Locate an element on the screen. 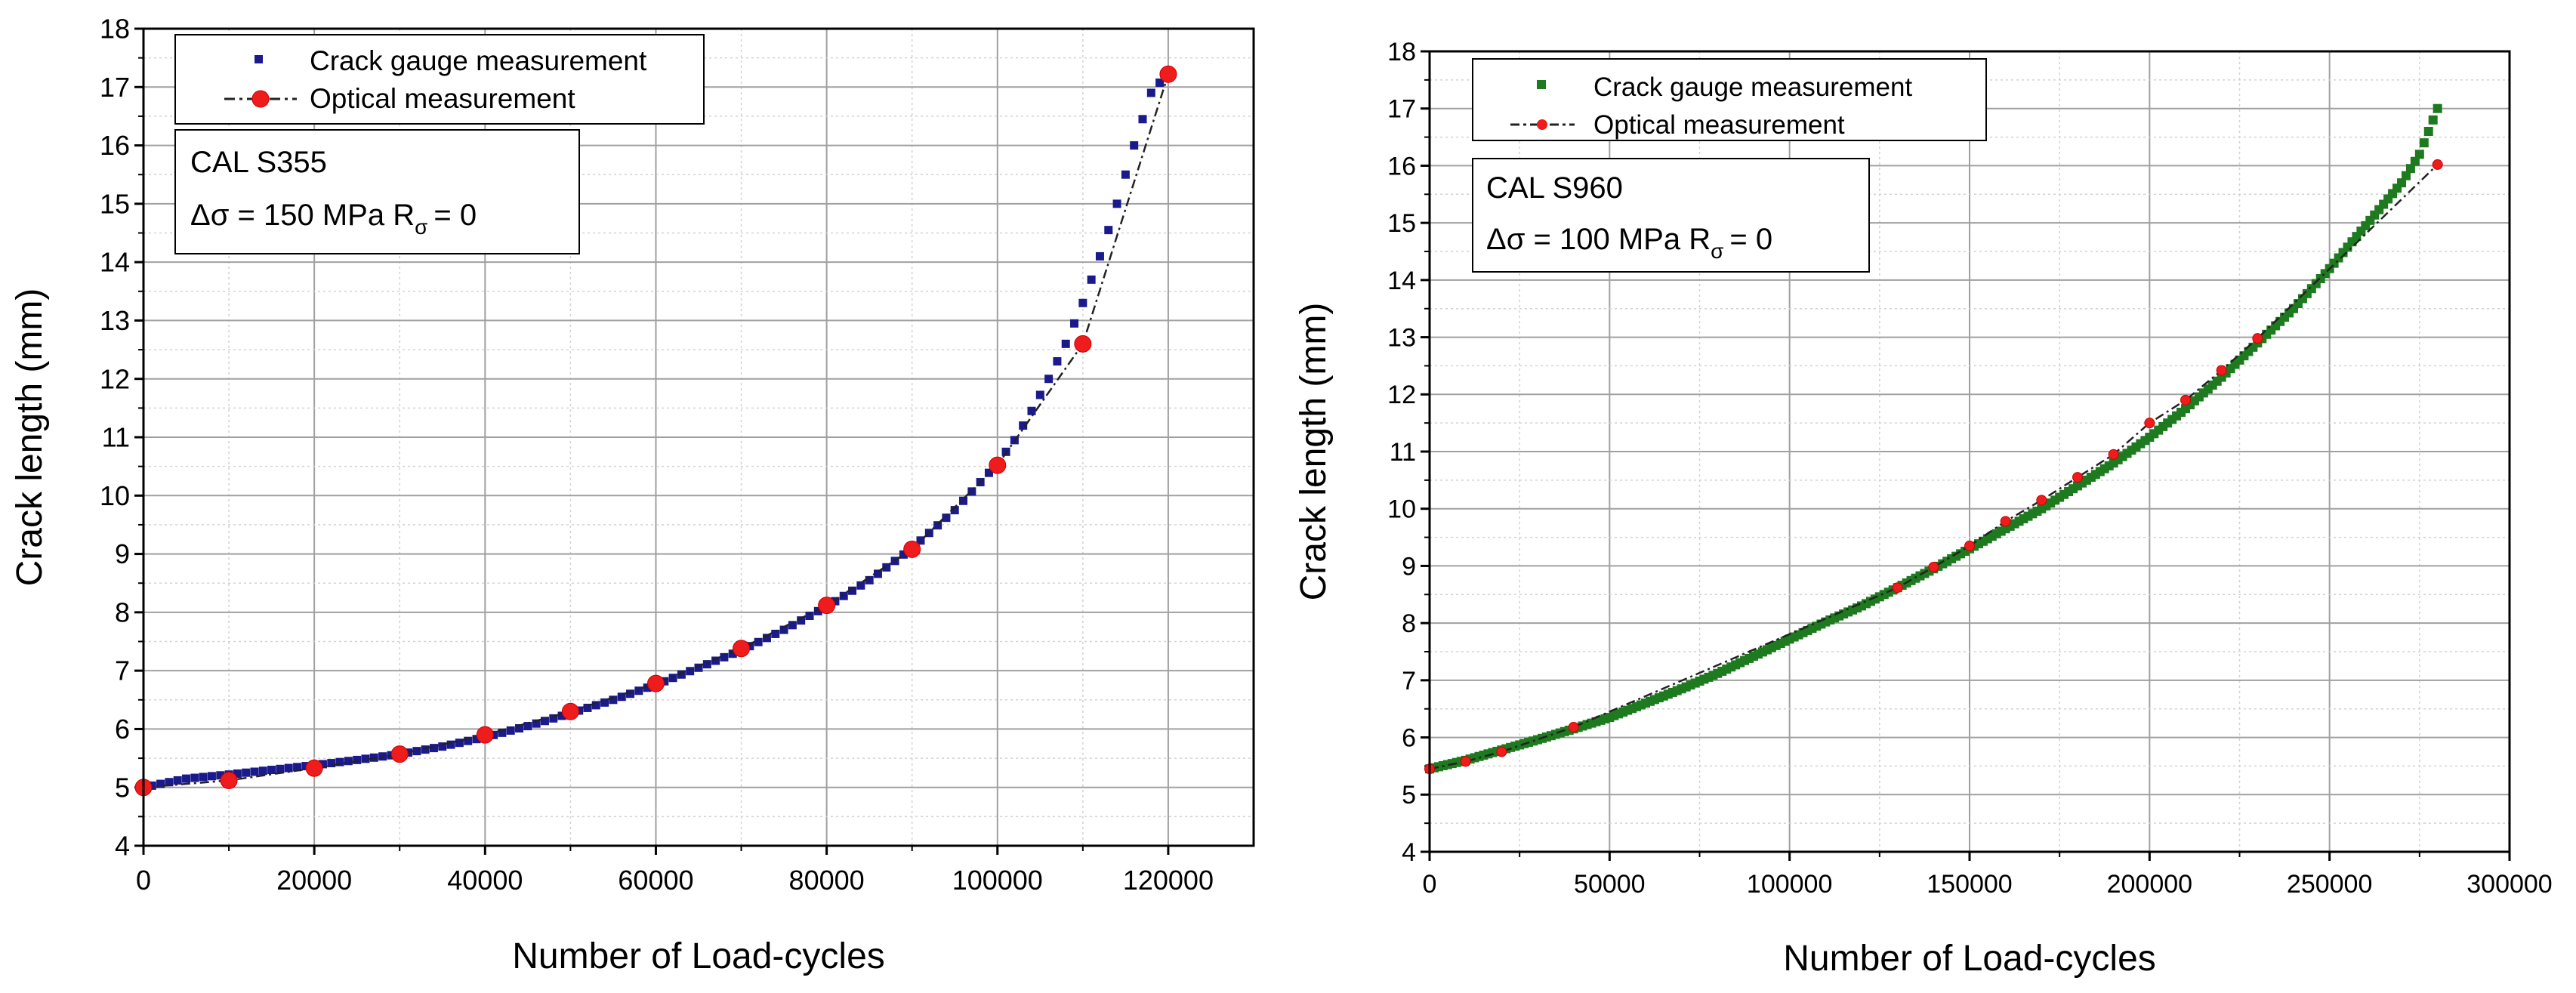 This screenshot has height=993, width=2576. legend-label-optical: Optical measurement is located at coordinates (442, 98).